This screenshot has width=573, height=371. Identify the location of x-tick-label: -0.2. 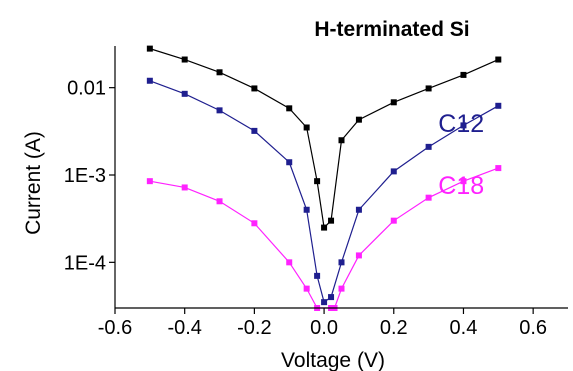
(254, 328).